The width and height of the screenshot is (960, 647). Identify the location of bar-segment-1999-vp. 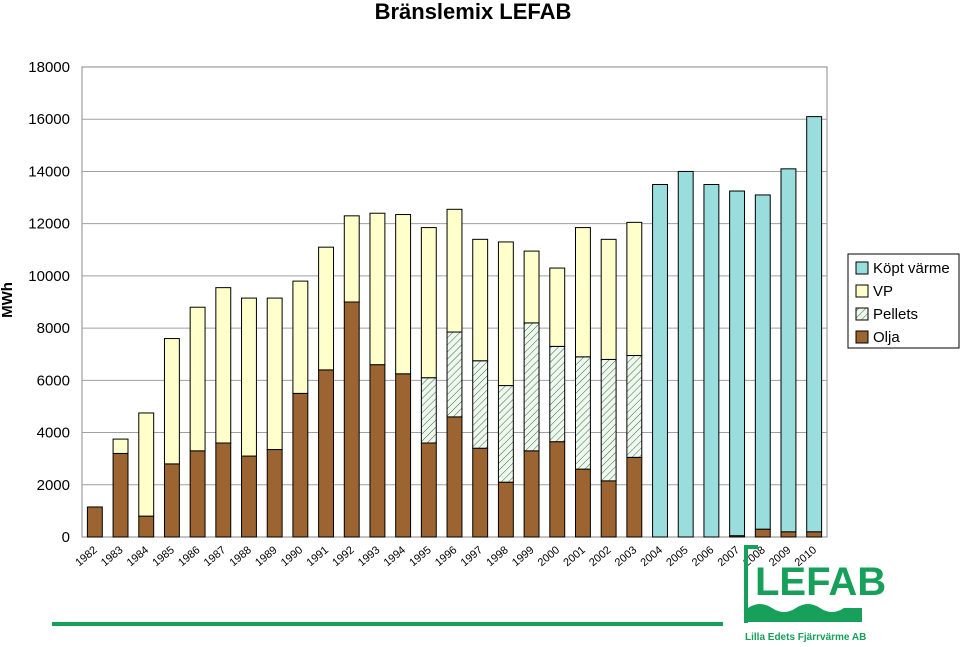
(531, 287).